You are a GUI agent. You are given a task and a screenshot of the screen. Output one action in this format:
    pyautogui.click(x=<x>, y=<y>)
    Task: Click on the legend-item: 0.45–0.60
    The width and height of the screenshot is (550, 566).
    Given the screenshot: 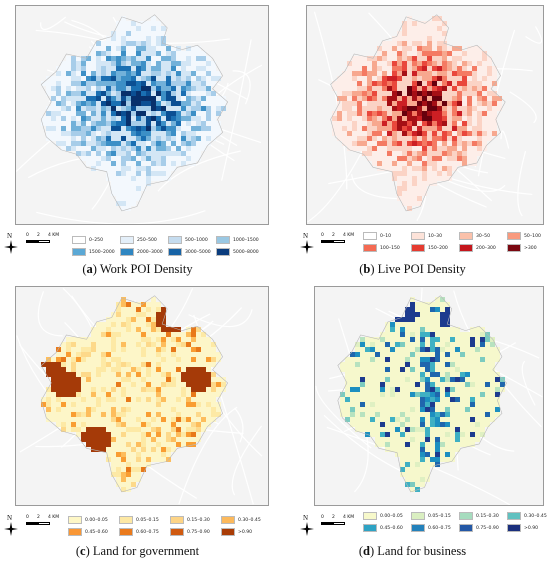 What is the action you would take?
    pyautogui.click(x=383, y=528)
    